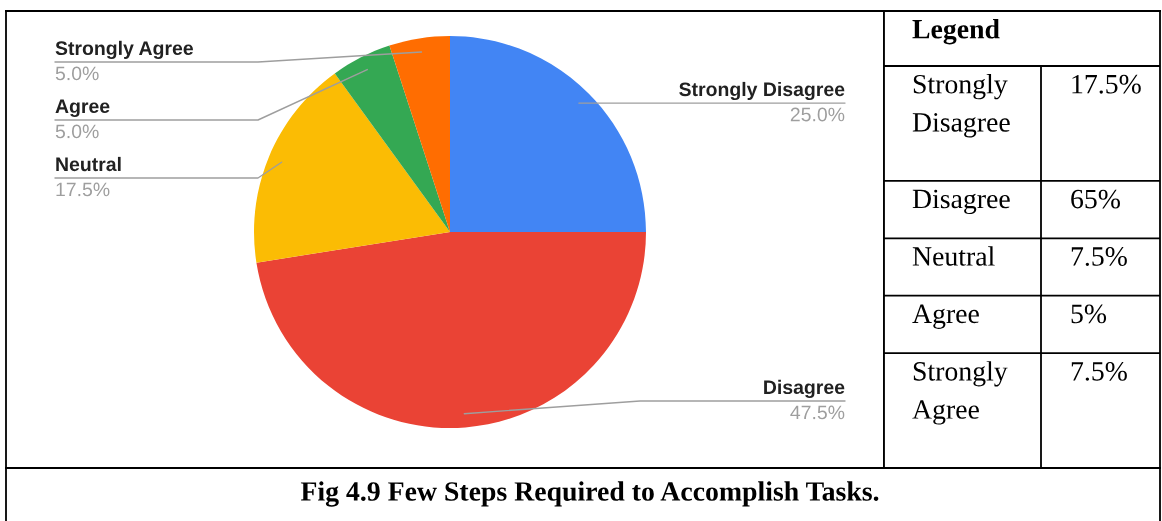 The width and height of the screenshot is (1162, 521). Describe the element at coordinates (124, 49) in the screenshot. I see `slice-label: Strongly Agree` at that location.